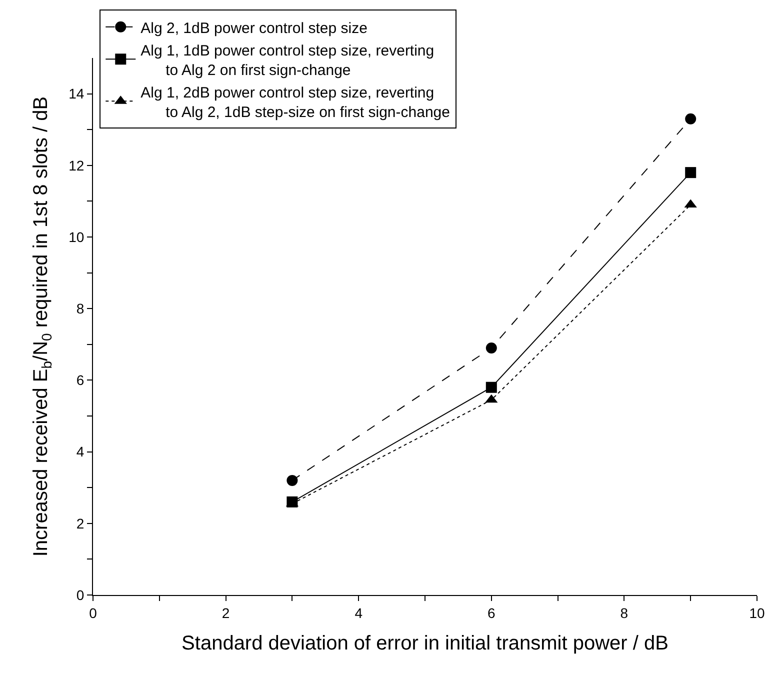 The height and width of the screenshot is (680, 775). What do you see at coordinates (80, 308) in the screenshot?
I see `y-tick-label: 8` at bounding box center [80, 308].